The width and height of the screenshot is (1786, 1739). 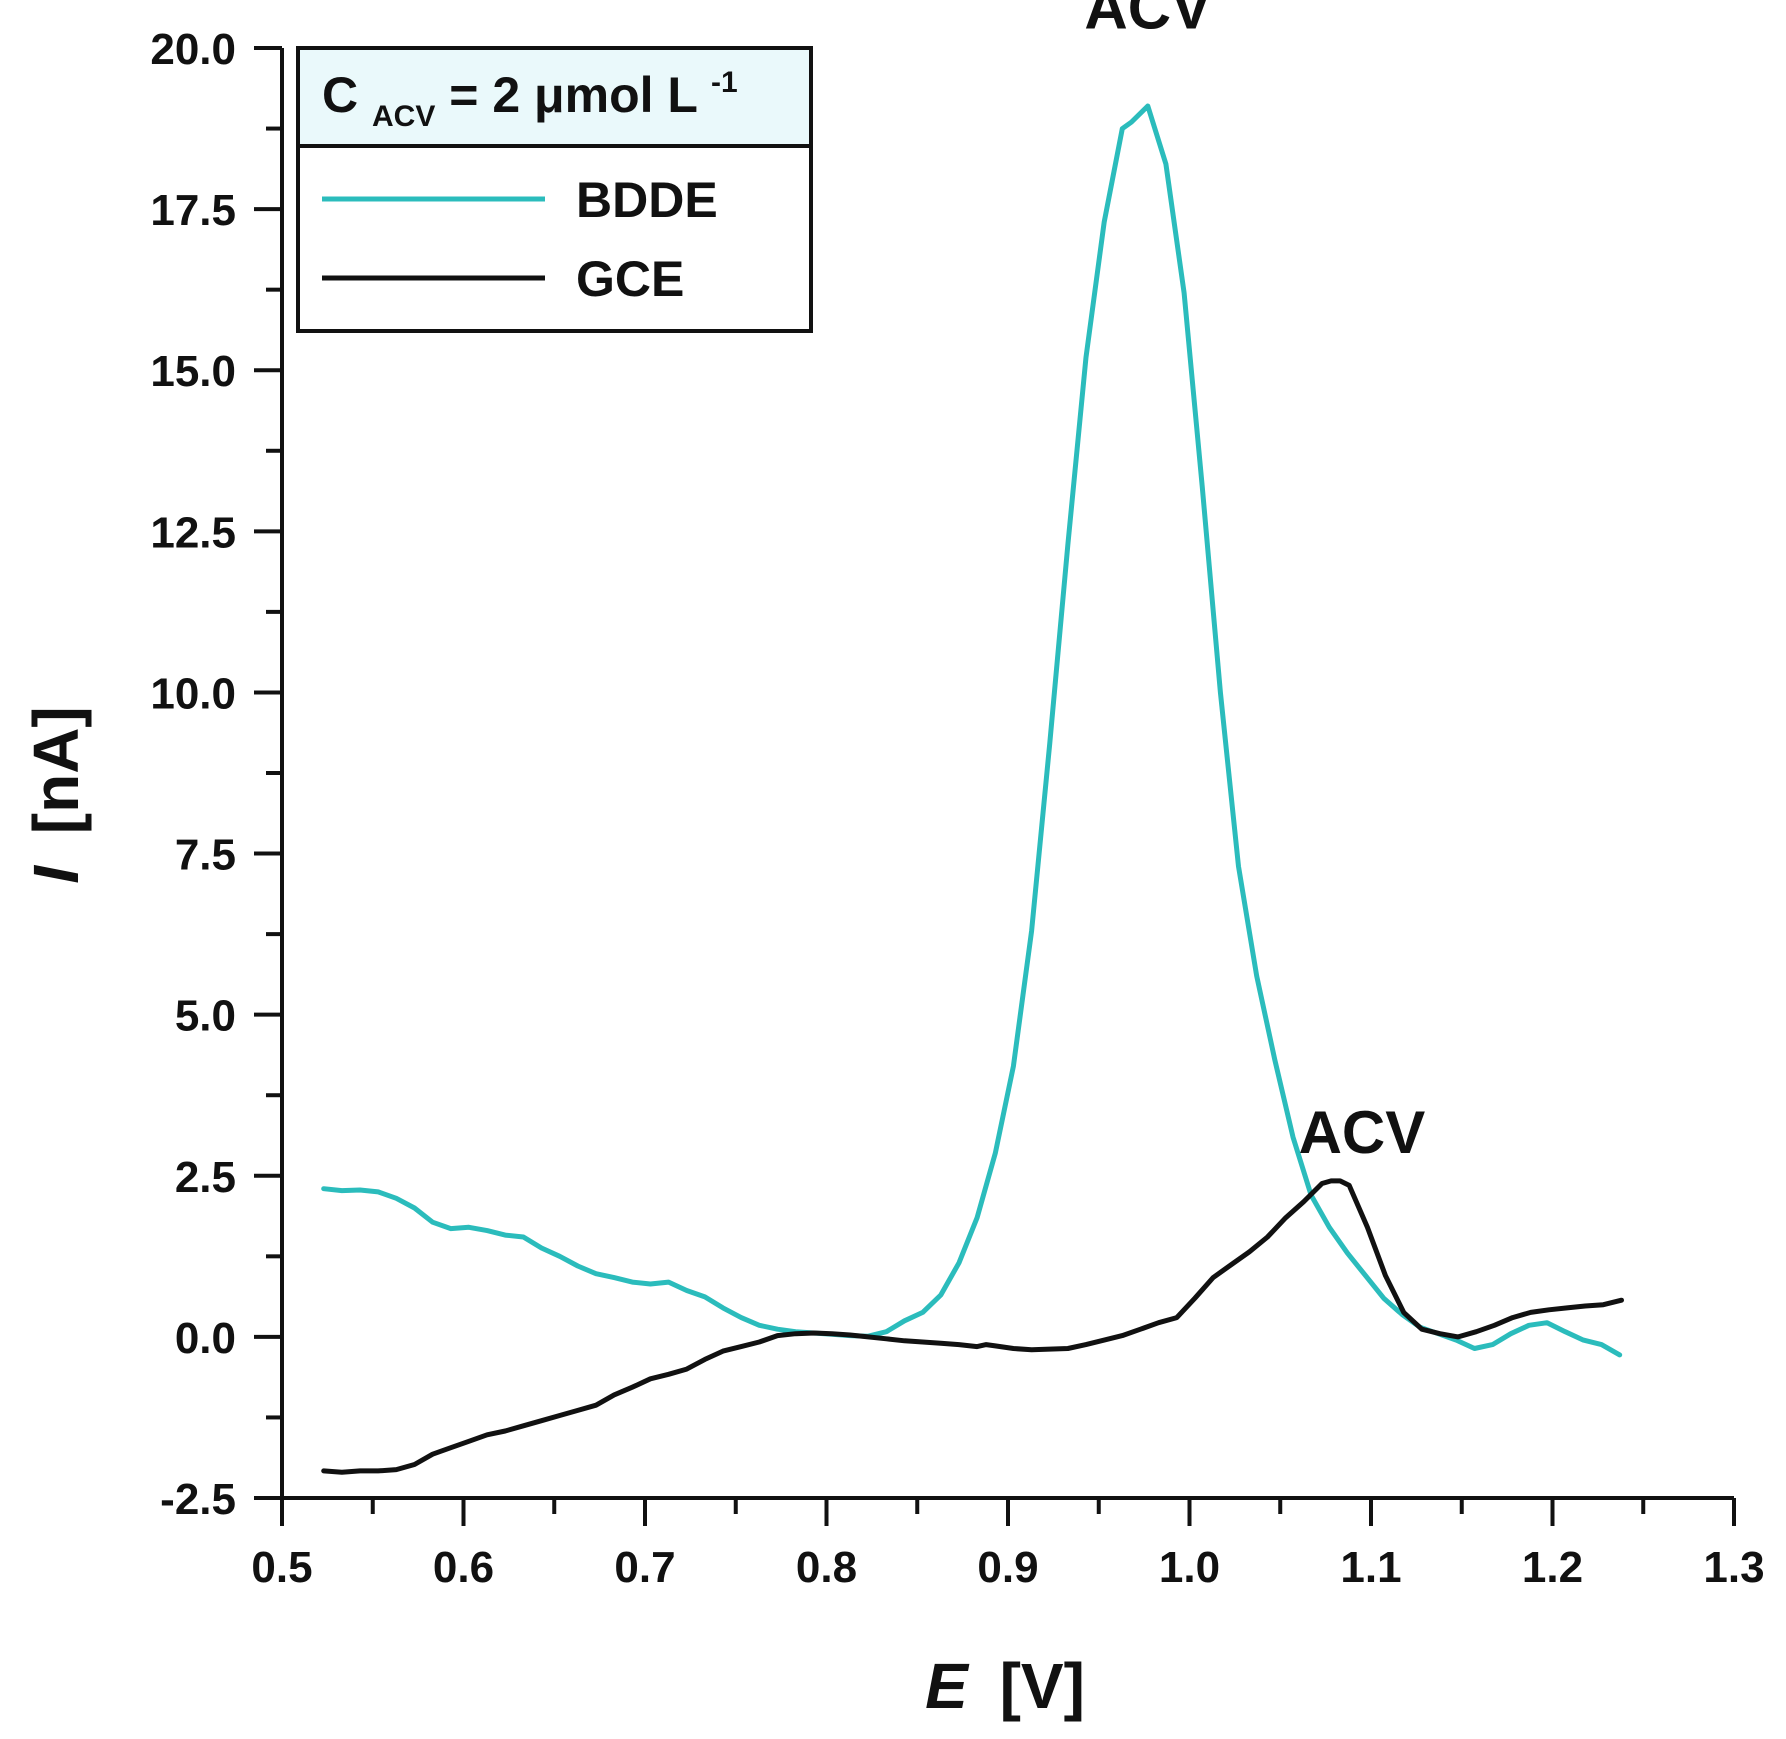 What do you see at coordinates (193, 210) in the screenshot?
I see `y-tick-label: 17.5` at bounding box center [193, 210].